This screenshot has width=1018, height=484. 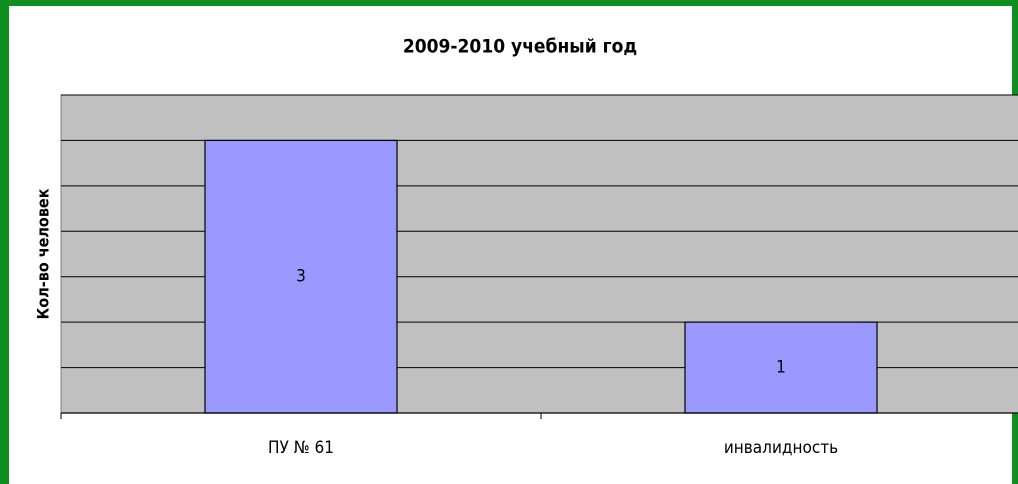 What do you see at coordinates (509, 3) in the screenshot?
I see `frame-top` at bounding box center [509, 3].